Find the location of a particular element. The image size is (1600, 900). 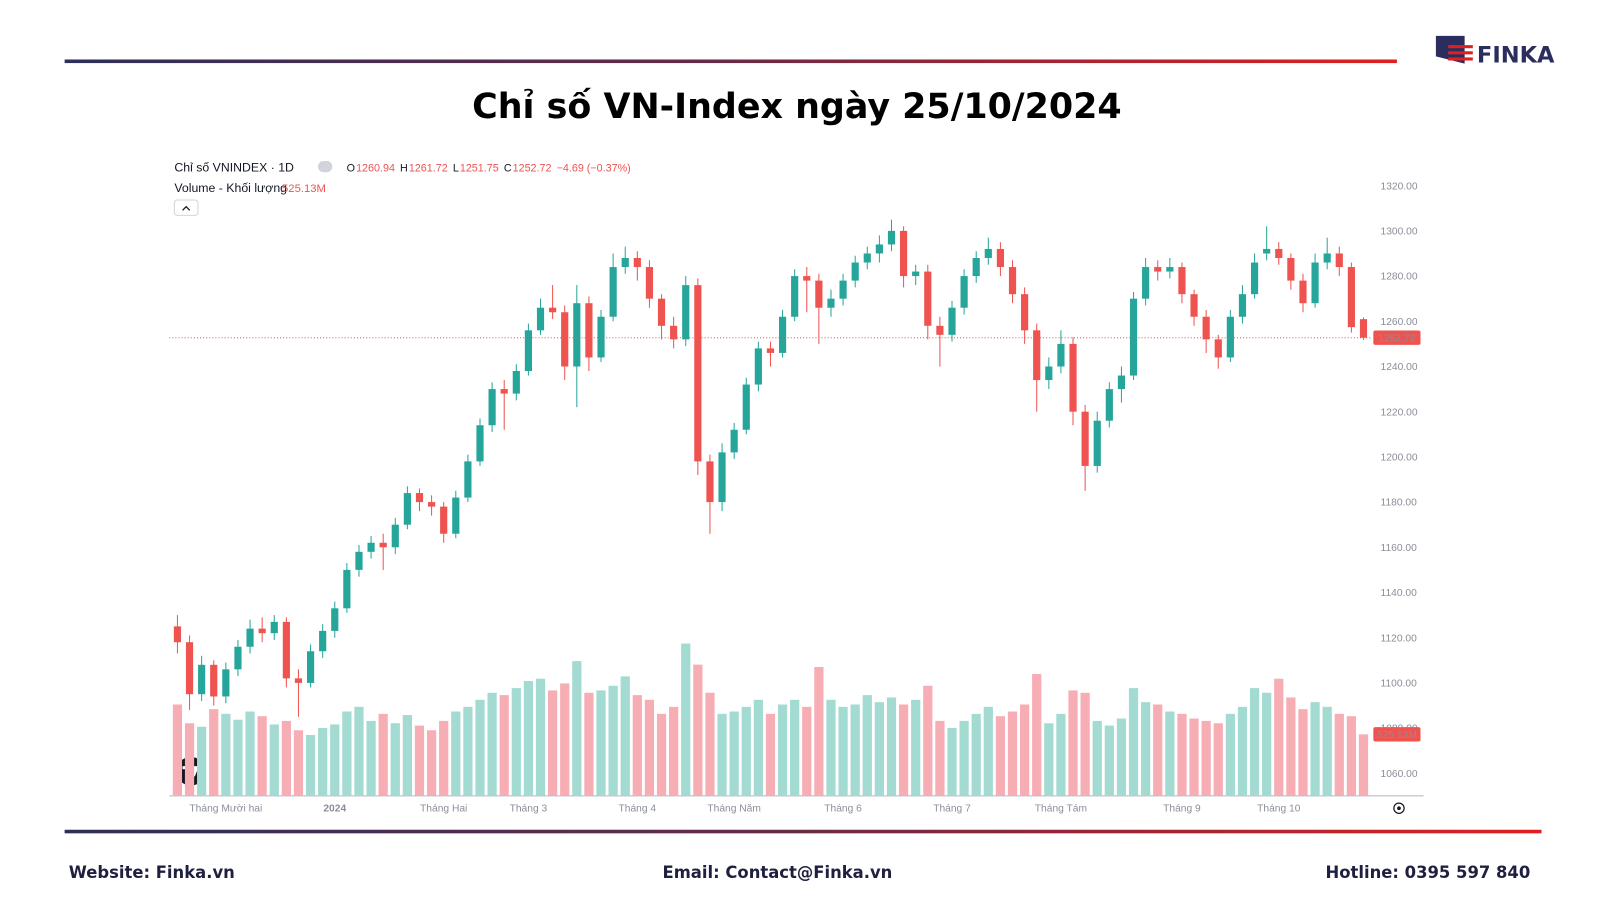

y-tick-label: 1160.00 is located at coordinates (1399, 548).